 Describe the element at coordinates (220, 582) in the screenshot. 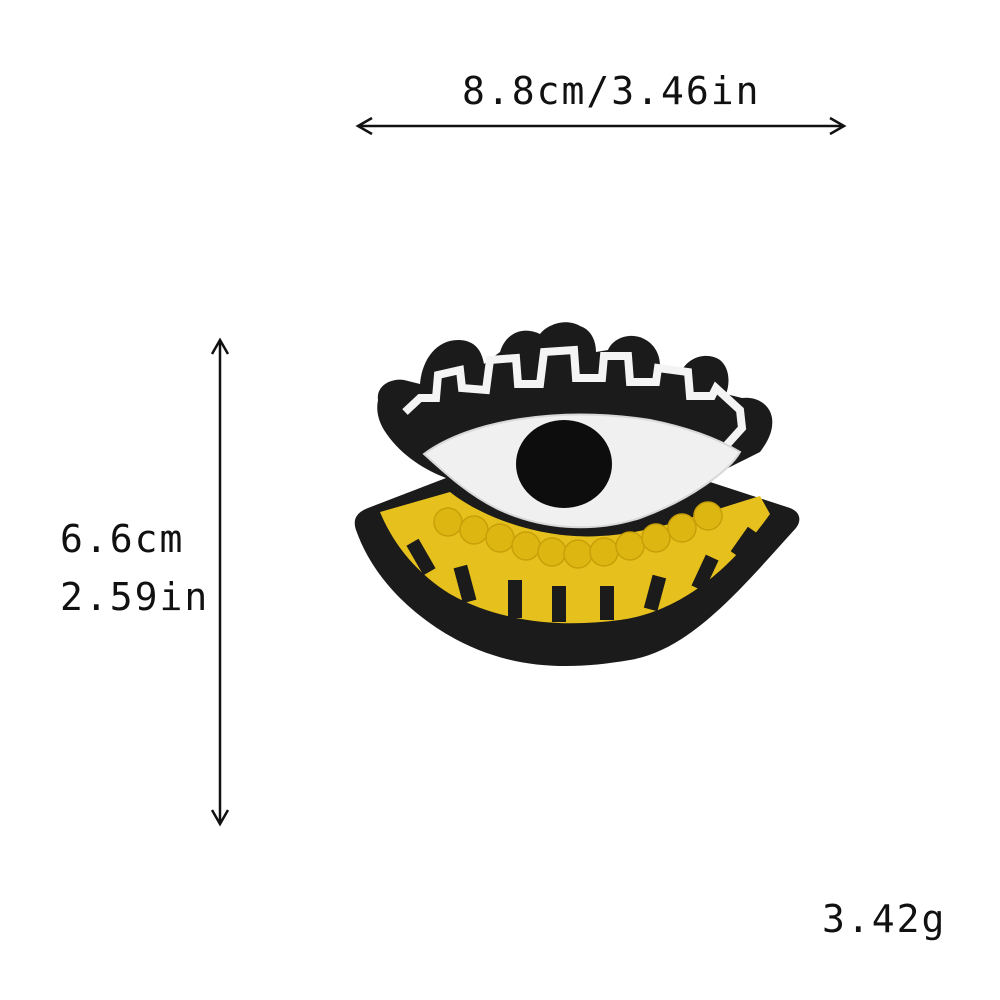

I see `height-arrow` at that location.